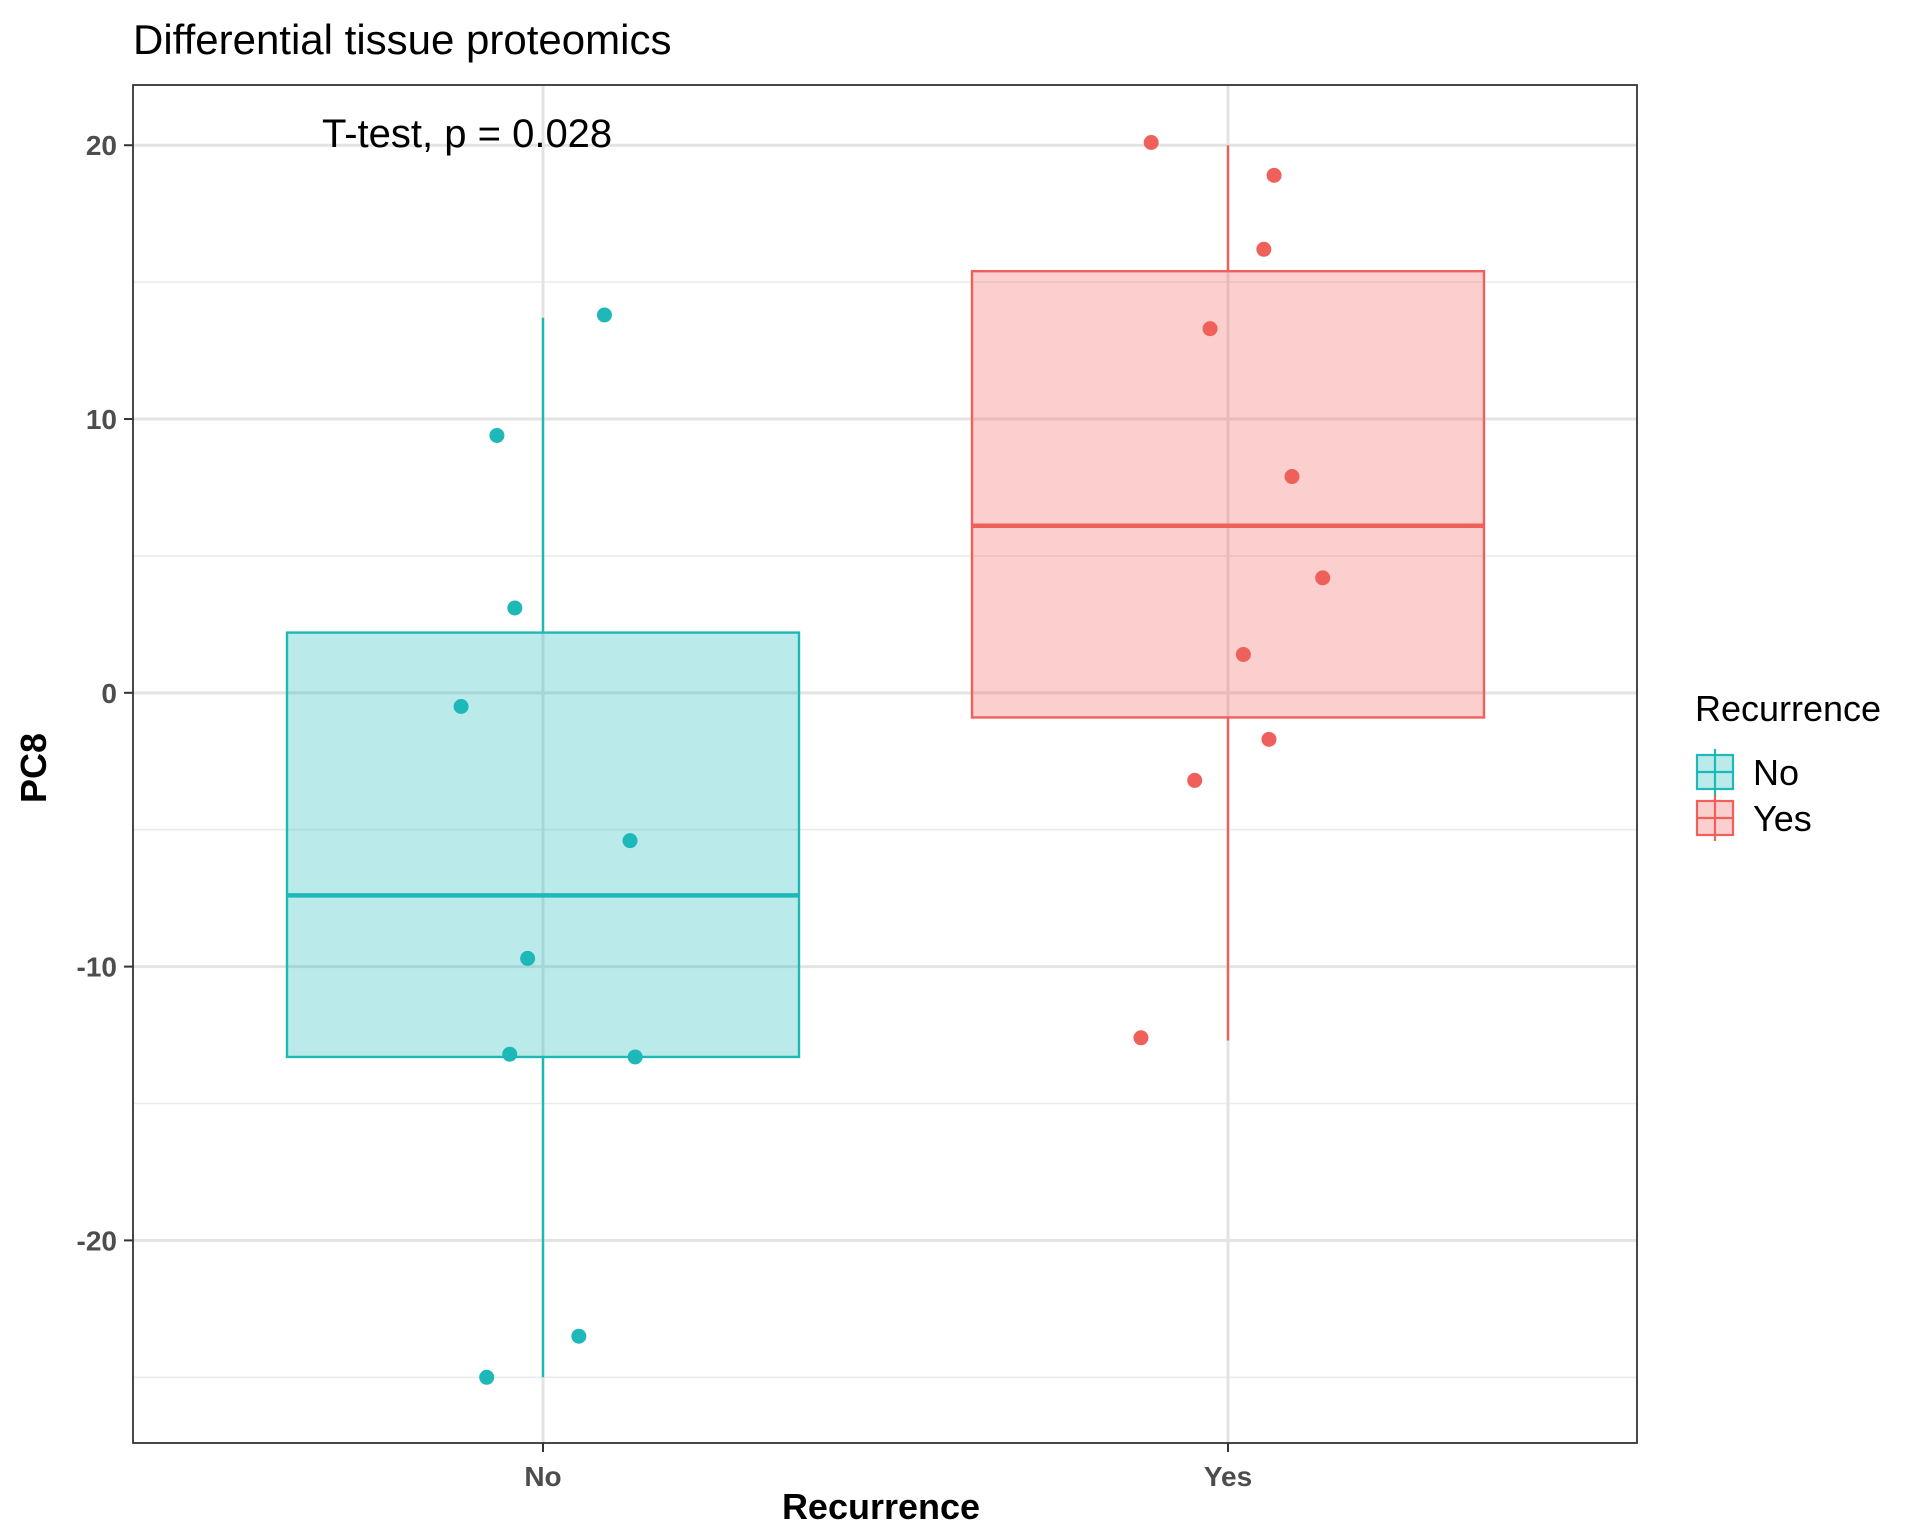 Image resolution: width=1920 pixels, height=1536 pixels. What do you see at coordinates (1782, 818) in the screenshot?
I see `legend-label-yes: Yes` at bounding box center [1782, 818].